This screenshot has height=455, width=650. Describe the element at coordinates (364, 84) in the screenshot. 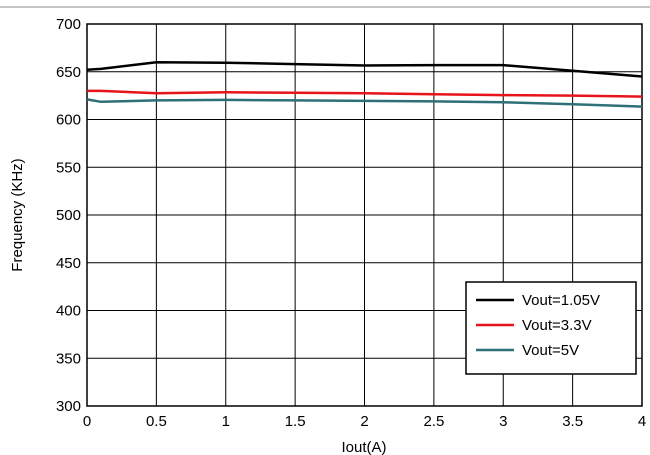

I see `series-lines` at that location.